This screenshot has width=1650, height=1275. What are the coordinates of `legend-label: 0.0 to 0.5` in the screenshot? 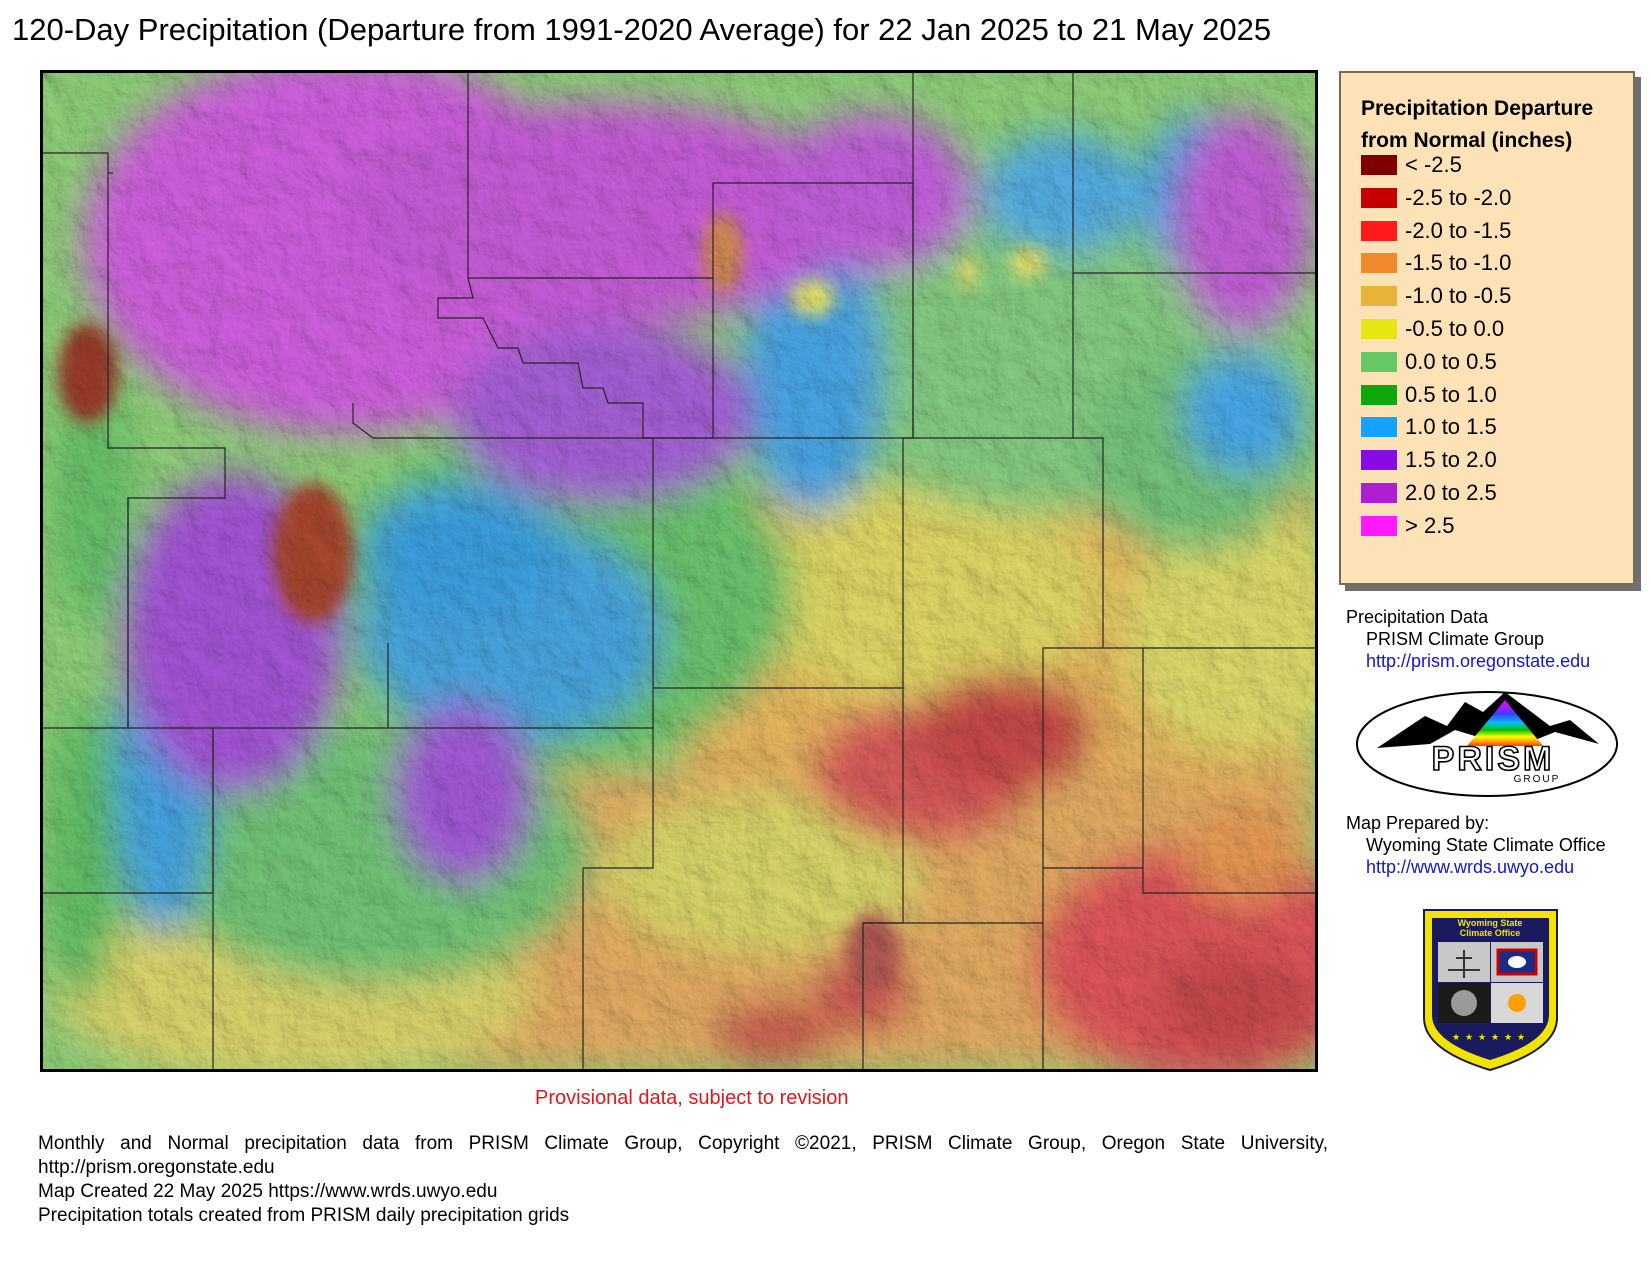 It's located at (1451, 361).